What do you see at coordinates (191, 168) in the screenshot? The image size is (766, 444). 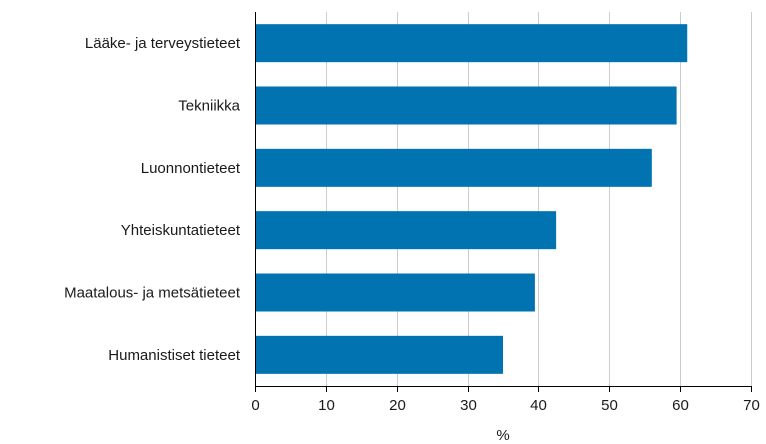 I see `category-label: Luonnontieteet` at bounding box center [191, 168].